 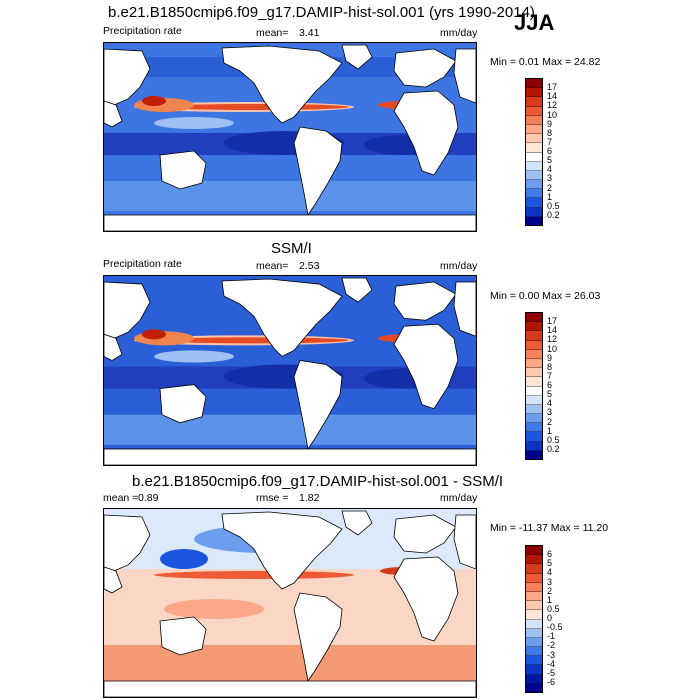 What do you see at coordinates (142, 31) in the screenshot?
I see `panel1-variable-label: Precipitation rate` at bounding box center [142, 31].